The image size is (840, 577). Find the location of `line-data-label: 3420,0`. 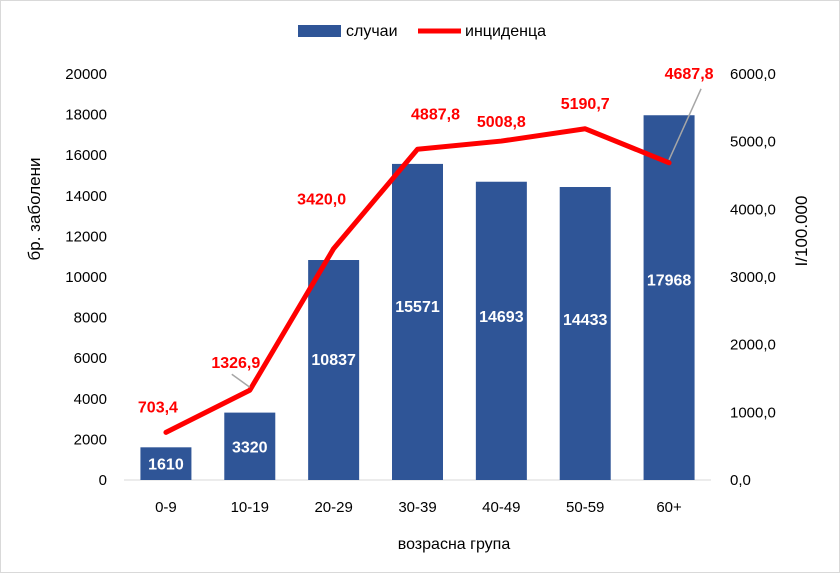

line-data-label: 3420,0 is located at coordinates (321, 200).